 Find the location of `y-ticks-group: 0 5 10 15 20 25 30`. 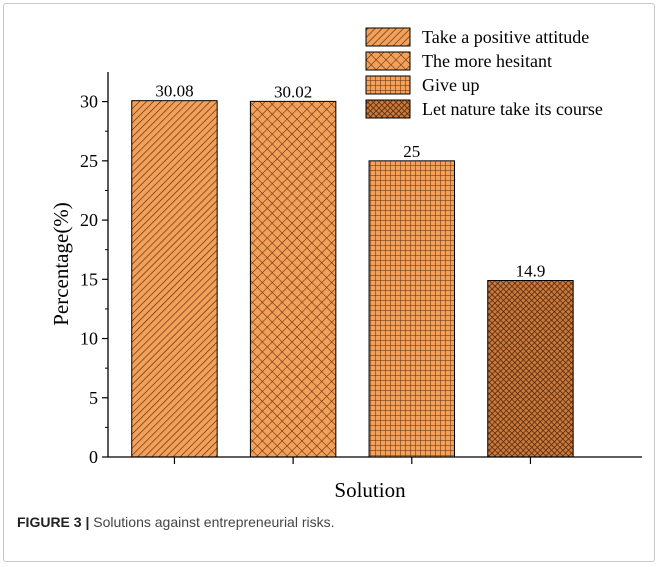

y-ticks-group: 0 5 10 15 20 25 30 is located at coordinates (94, 279).